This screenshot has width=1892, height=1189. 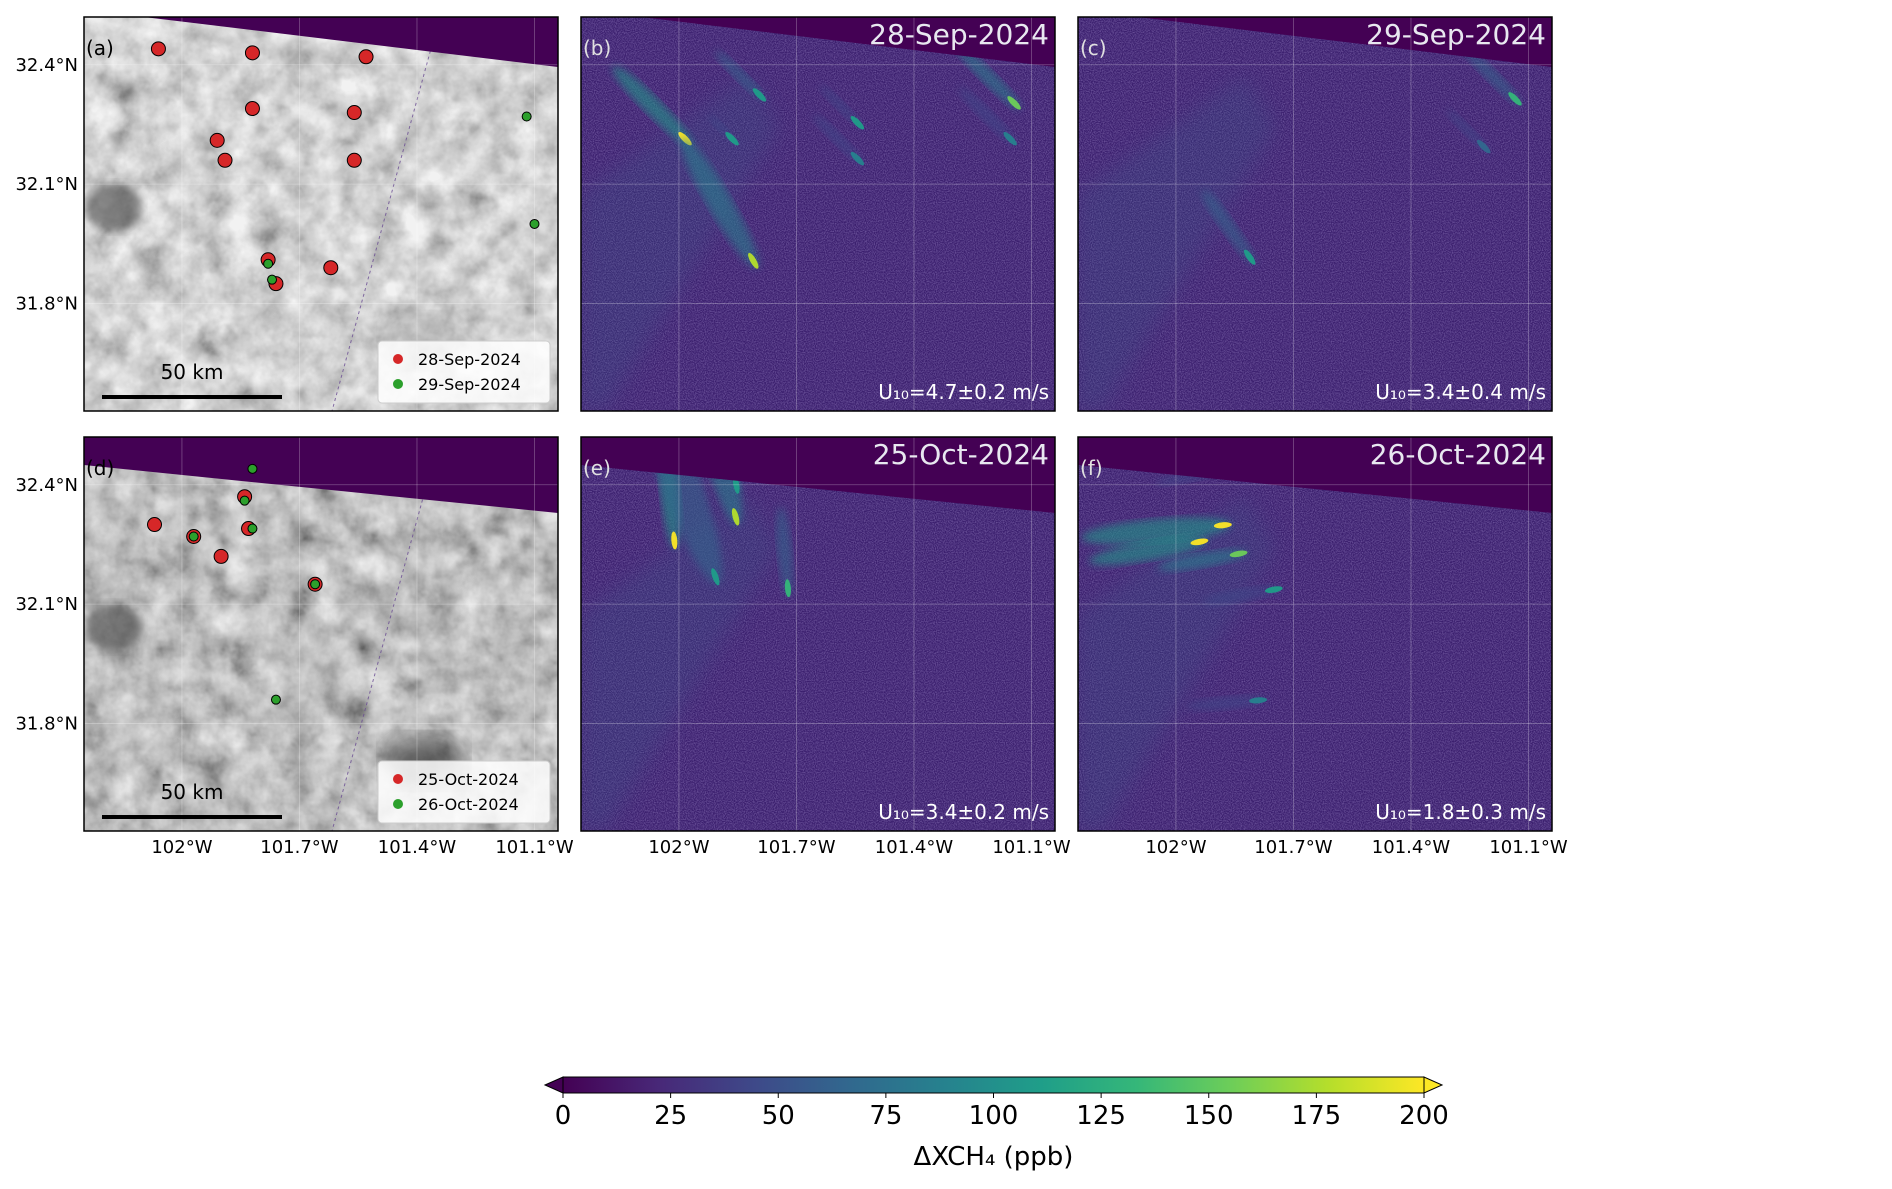 I want to click on wind-speed-label: U₁₀=1.8±0.3 m/s, so click(x=1460, y=812).